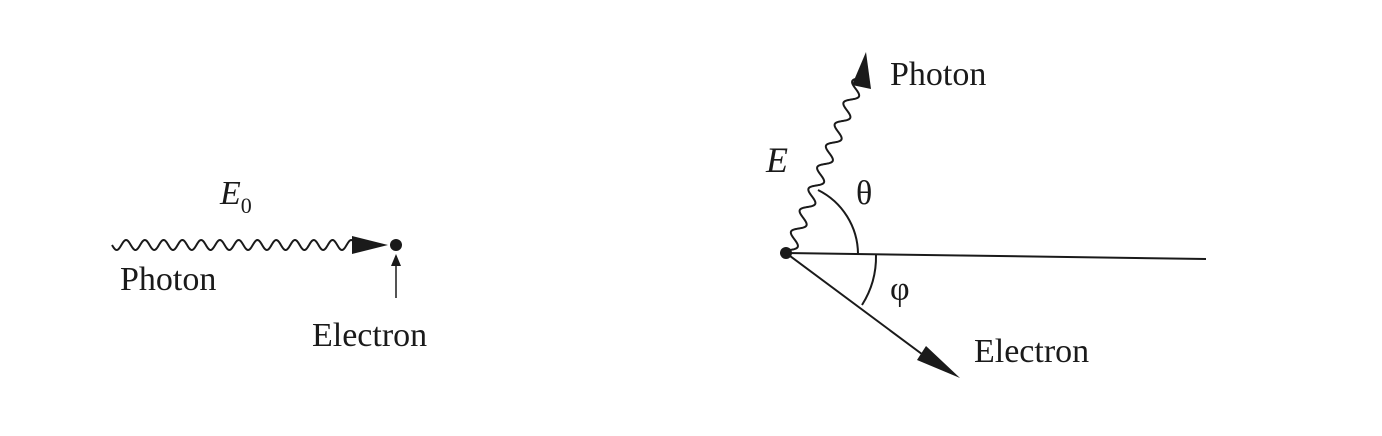  What do you see at coordinates (938, 74) in the screenshot?
I see `scattered-photon-label: Photon` at bounding box center [938, 74].